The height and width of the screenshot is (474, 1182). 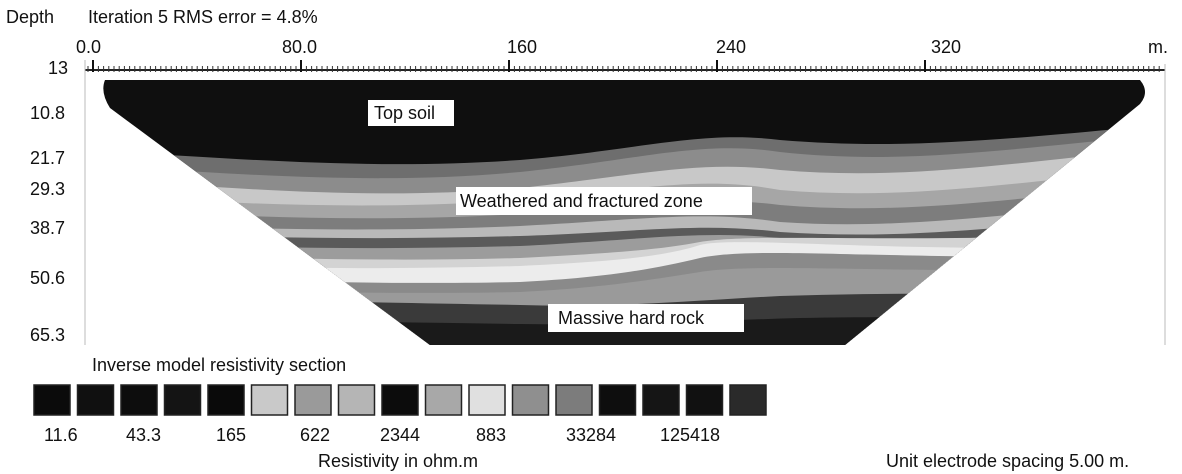 I want to click on top-soil-box, so click(x=411, y=113).